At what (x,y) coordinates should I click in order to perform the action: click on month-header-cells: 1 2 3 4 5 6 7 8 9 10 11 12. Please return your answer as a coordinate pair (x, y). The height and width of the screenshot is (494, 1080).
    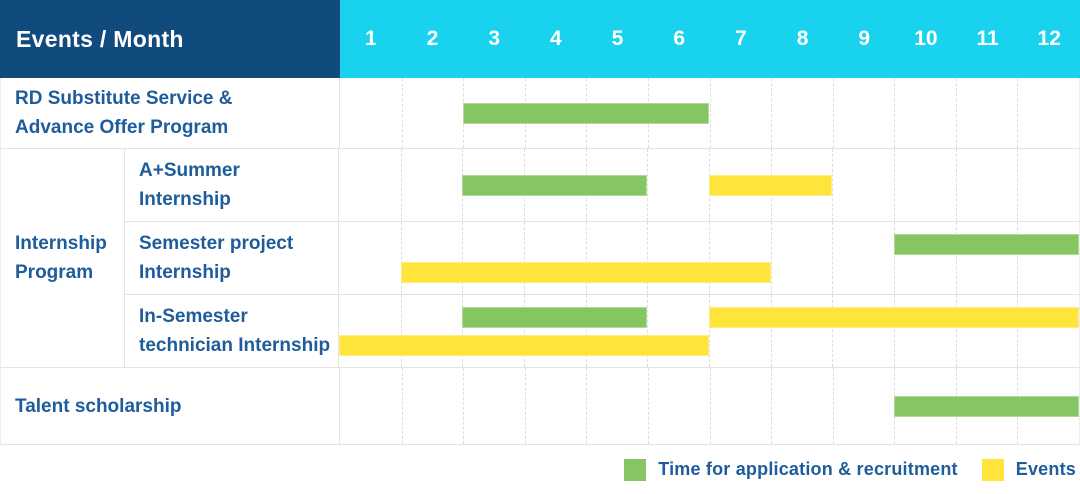
    Looking at the image, I should click on (710, 39).